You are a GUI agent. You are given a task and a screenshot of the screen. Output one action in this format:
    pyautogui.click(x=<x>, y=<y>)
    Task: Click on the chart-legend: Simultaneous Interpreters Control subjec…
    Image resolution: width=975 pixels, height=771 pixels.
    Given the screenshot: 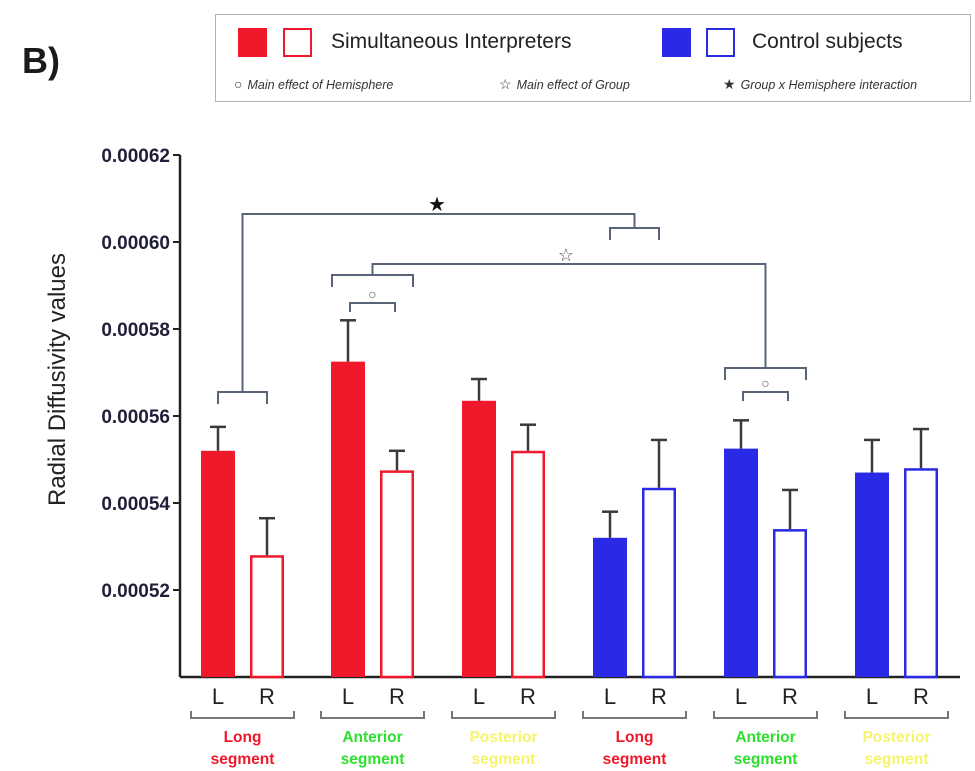 What is the action you would take?
    pyautogui.click(x=593, y=58)
    